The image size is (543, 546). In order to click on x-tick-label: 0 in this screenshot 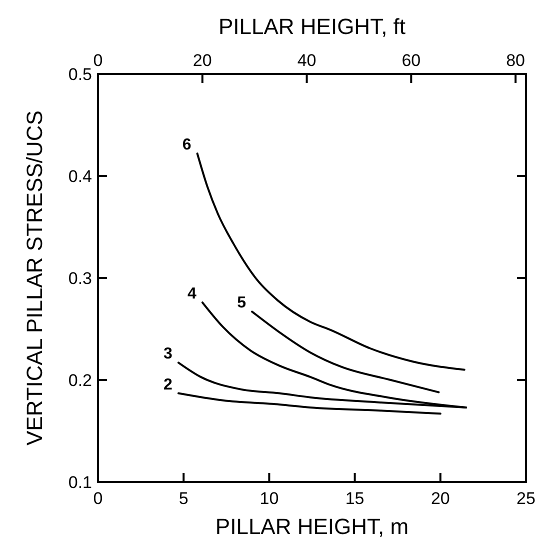, I will do `click(98, 498)`.